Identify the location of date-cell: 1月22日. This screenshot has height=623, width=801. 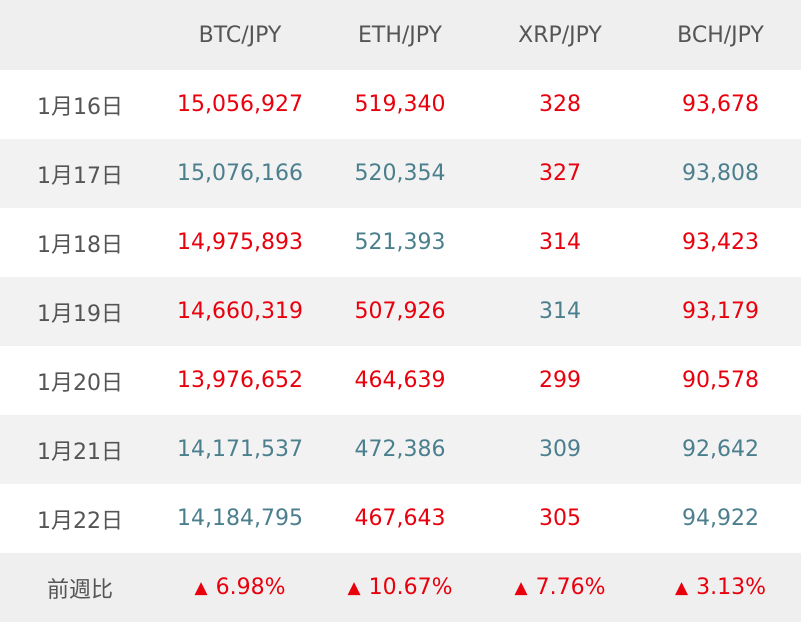
(80, 521).